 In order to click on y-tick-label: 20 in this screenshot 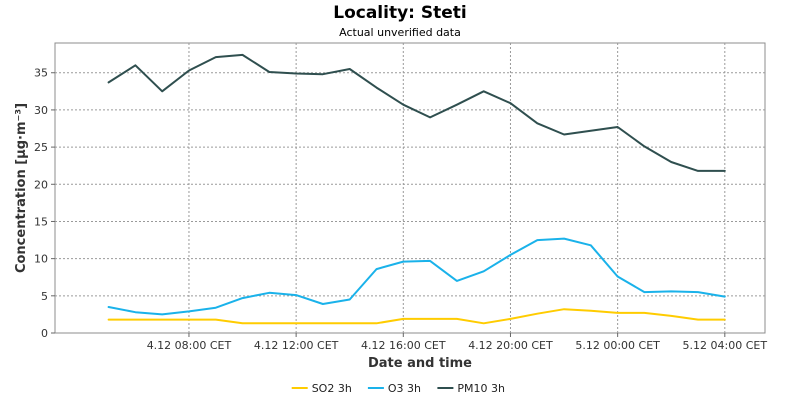, I will do `click(41, 184)`.